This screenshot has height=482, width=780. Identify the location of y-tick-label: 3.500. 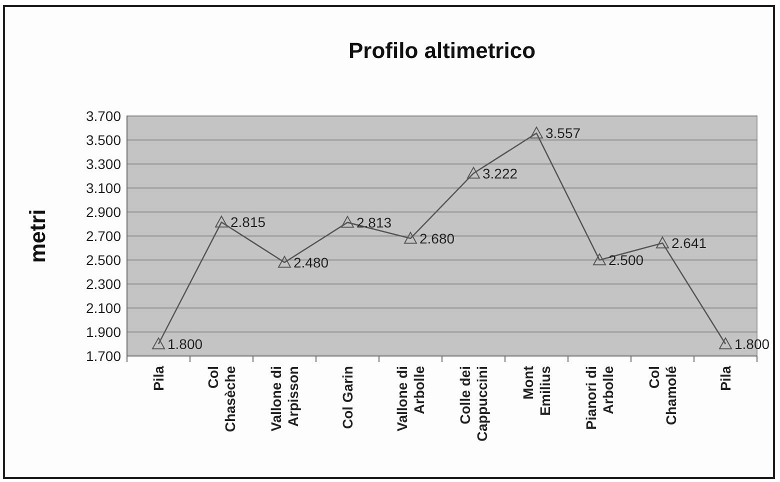
(104, 140).